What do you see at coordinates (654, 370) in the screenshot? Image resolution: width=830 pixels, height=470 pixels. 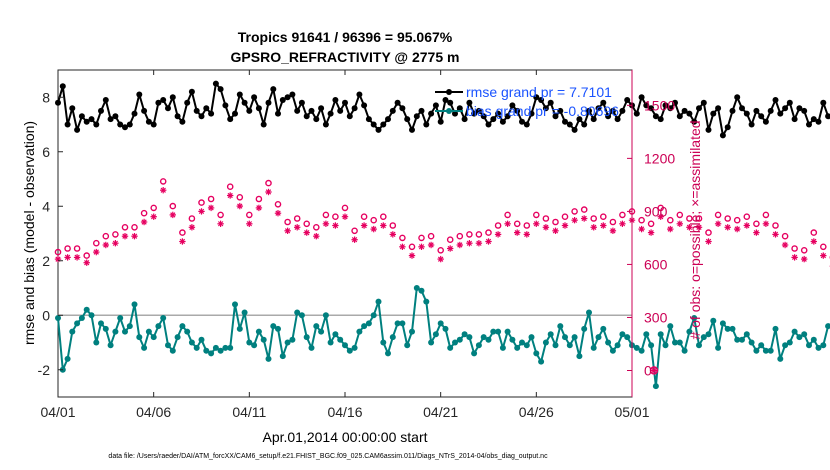 I see `right-axis-obs-marker` at bounding box center [654, 370].